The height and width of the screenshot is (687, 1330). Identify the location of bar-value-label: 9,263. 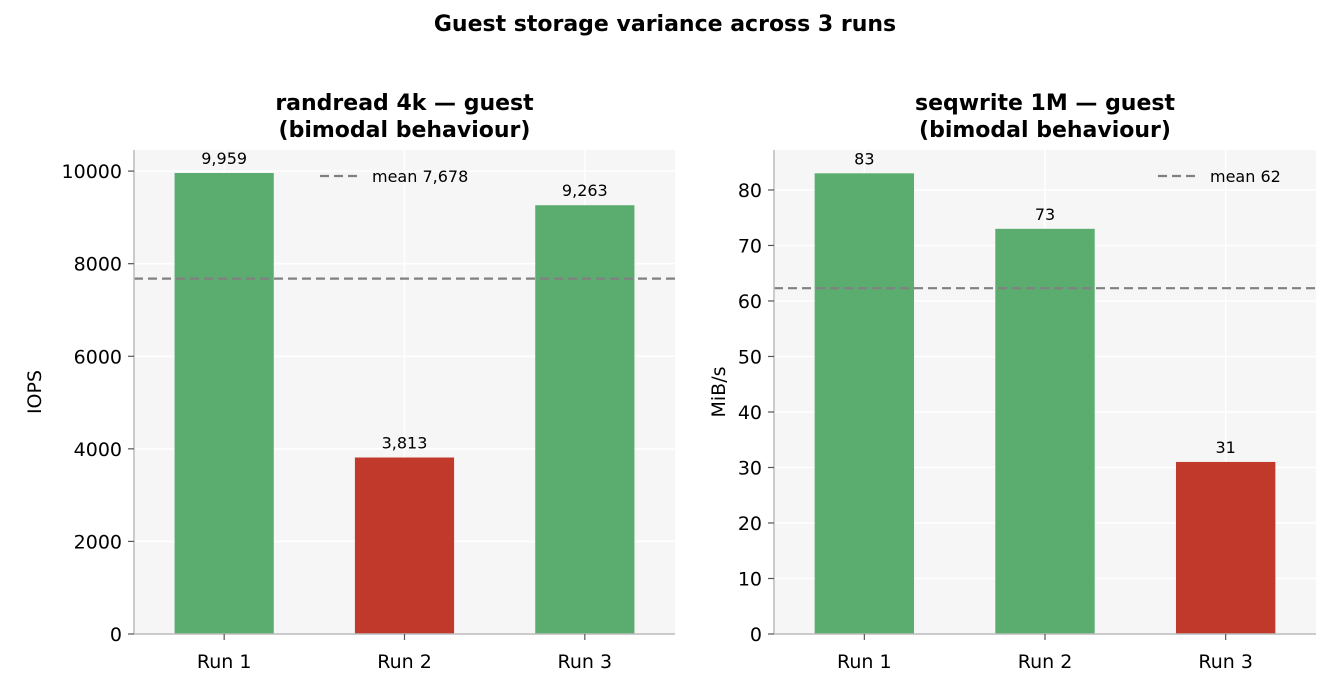
(585, 190).